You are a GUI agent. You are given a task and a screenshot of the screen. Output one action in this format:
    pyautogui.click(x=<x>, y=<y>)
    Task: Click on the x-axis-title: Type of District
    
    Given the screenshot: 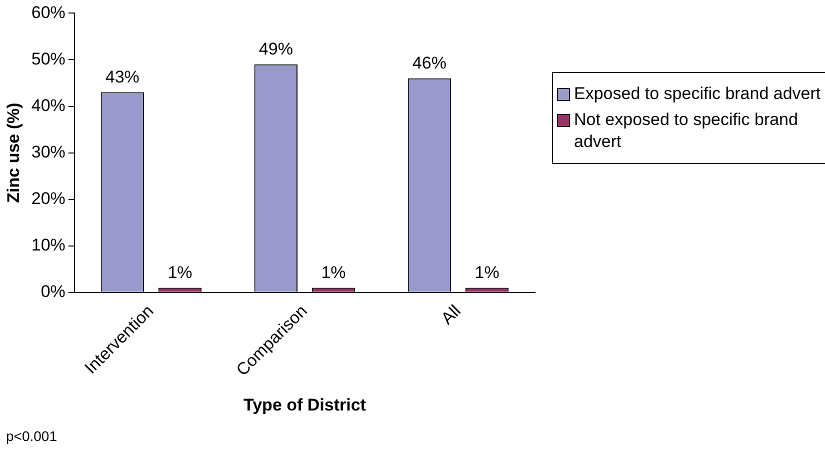 What is the action you would take?
    pyautogui.click(x=304, y=404)
    